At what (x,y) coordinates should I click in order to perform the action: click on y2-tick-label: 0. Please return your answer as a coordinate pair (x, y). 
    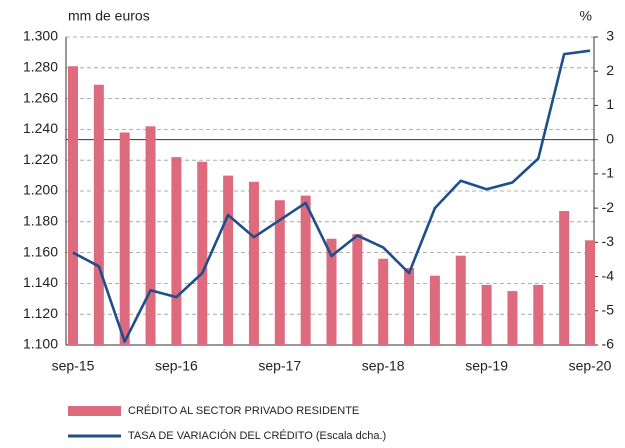
    Looking at the image, I should click on (610, 138).